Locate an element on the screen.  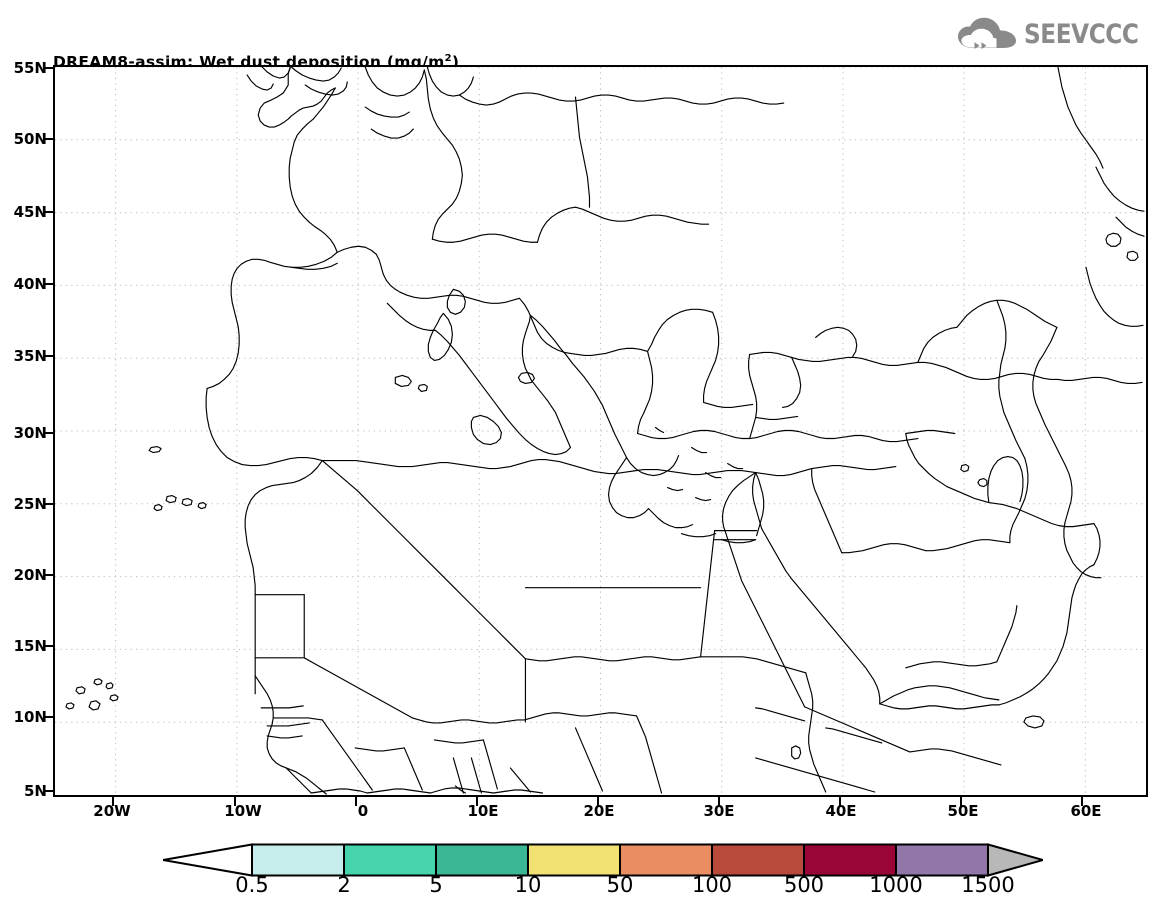
lat-label-30n: 30N is located at coordinates (30, 433).